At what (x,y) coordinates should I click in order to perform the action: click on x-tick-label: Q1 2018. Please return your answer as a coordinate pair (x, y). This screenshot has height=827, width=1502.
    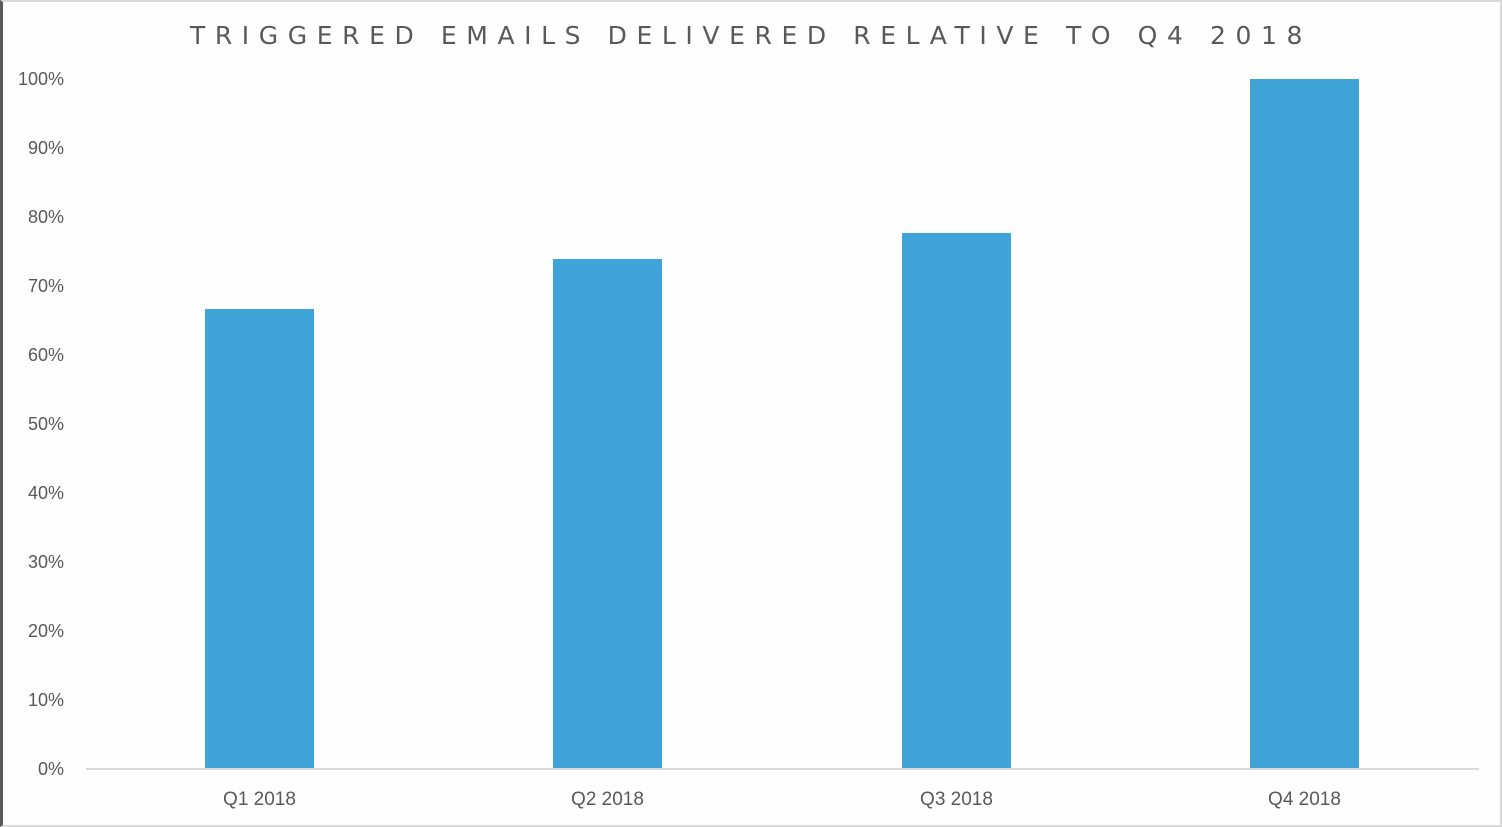
    Looking at the image, I should click on (259, 799).